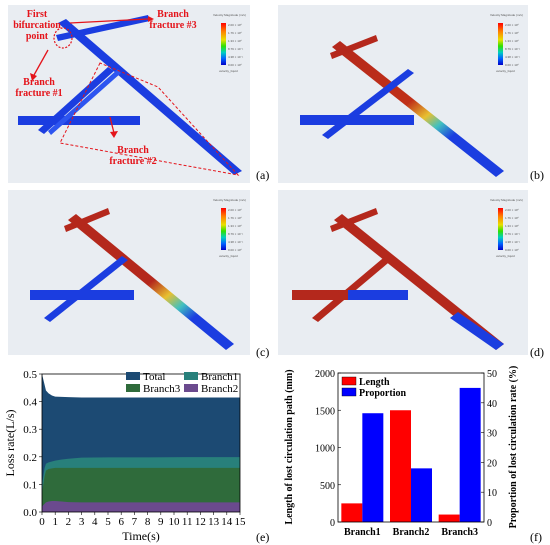  I want to click on x-tick-label: 9, so click(161, 522).